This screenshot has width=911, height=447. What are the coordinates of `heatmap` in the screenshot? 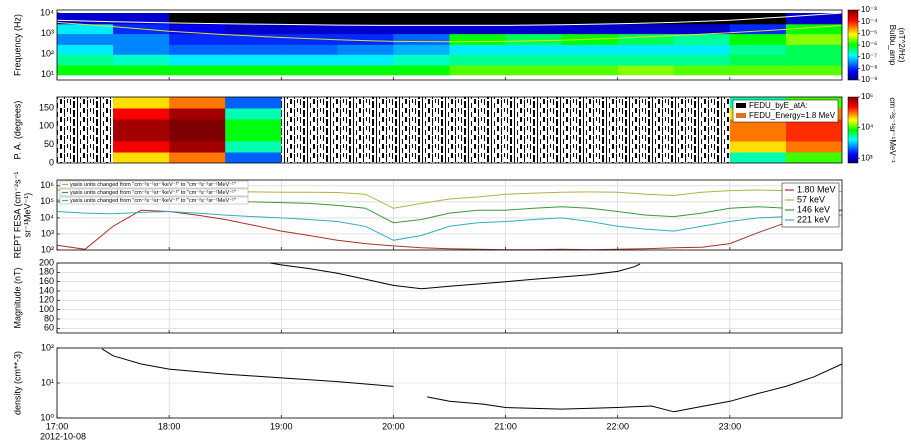 It's located at (449, 130).